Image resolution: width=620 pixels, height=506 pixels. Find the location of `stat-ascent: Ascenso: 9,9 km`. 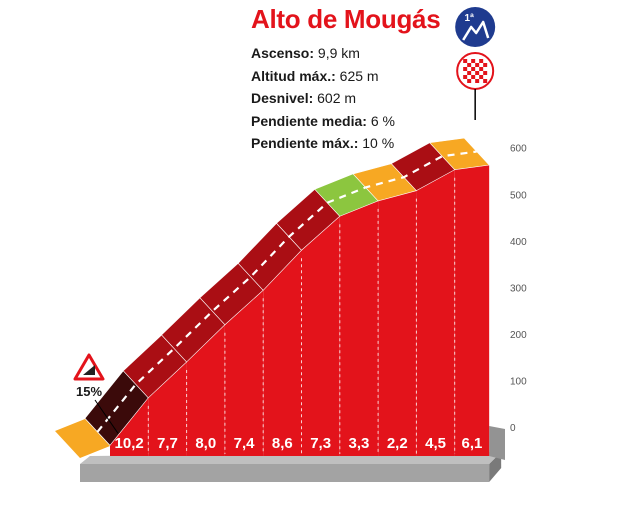

stat-ascent: Ascenso: 9,9 km is located at coordinates (305, 53).